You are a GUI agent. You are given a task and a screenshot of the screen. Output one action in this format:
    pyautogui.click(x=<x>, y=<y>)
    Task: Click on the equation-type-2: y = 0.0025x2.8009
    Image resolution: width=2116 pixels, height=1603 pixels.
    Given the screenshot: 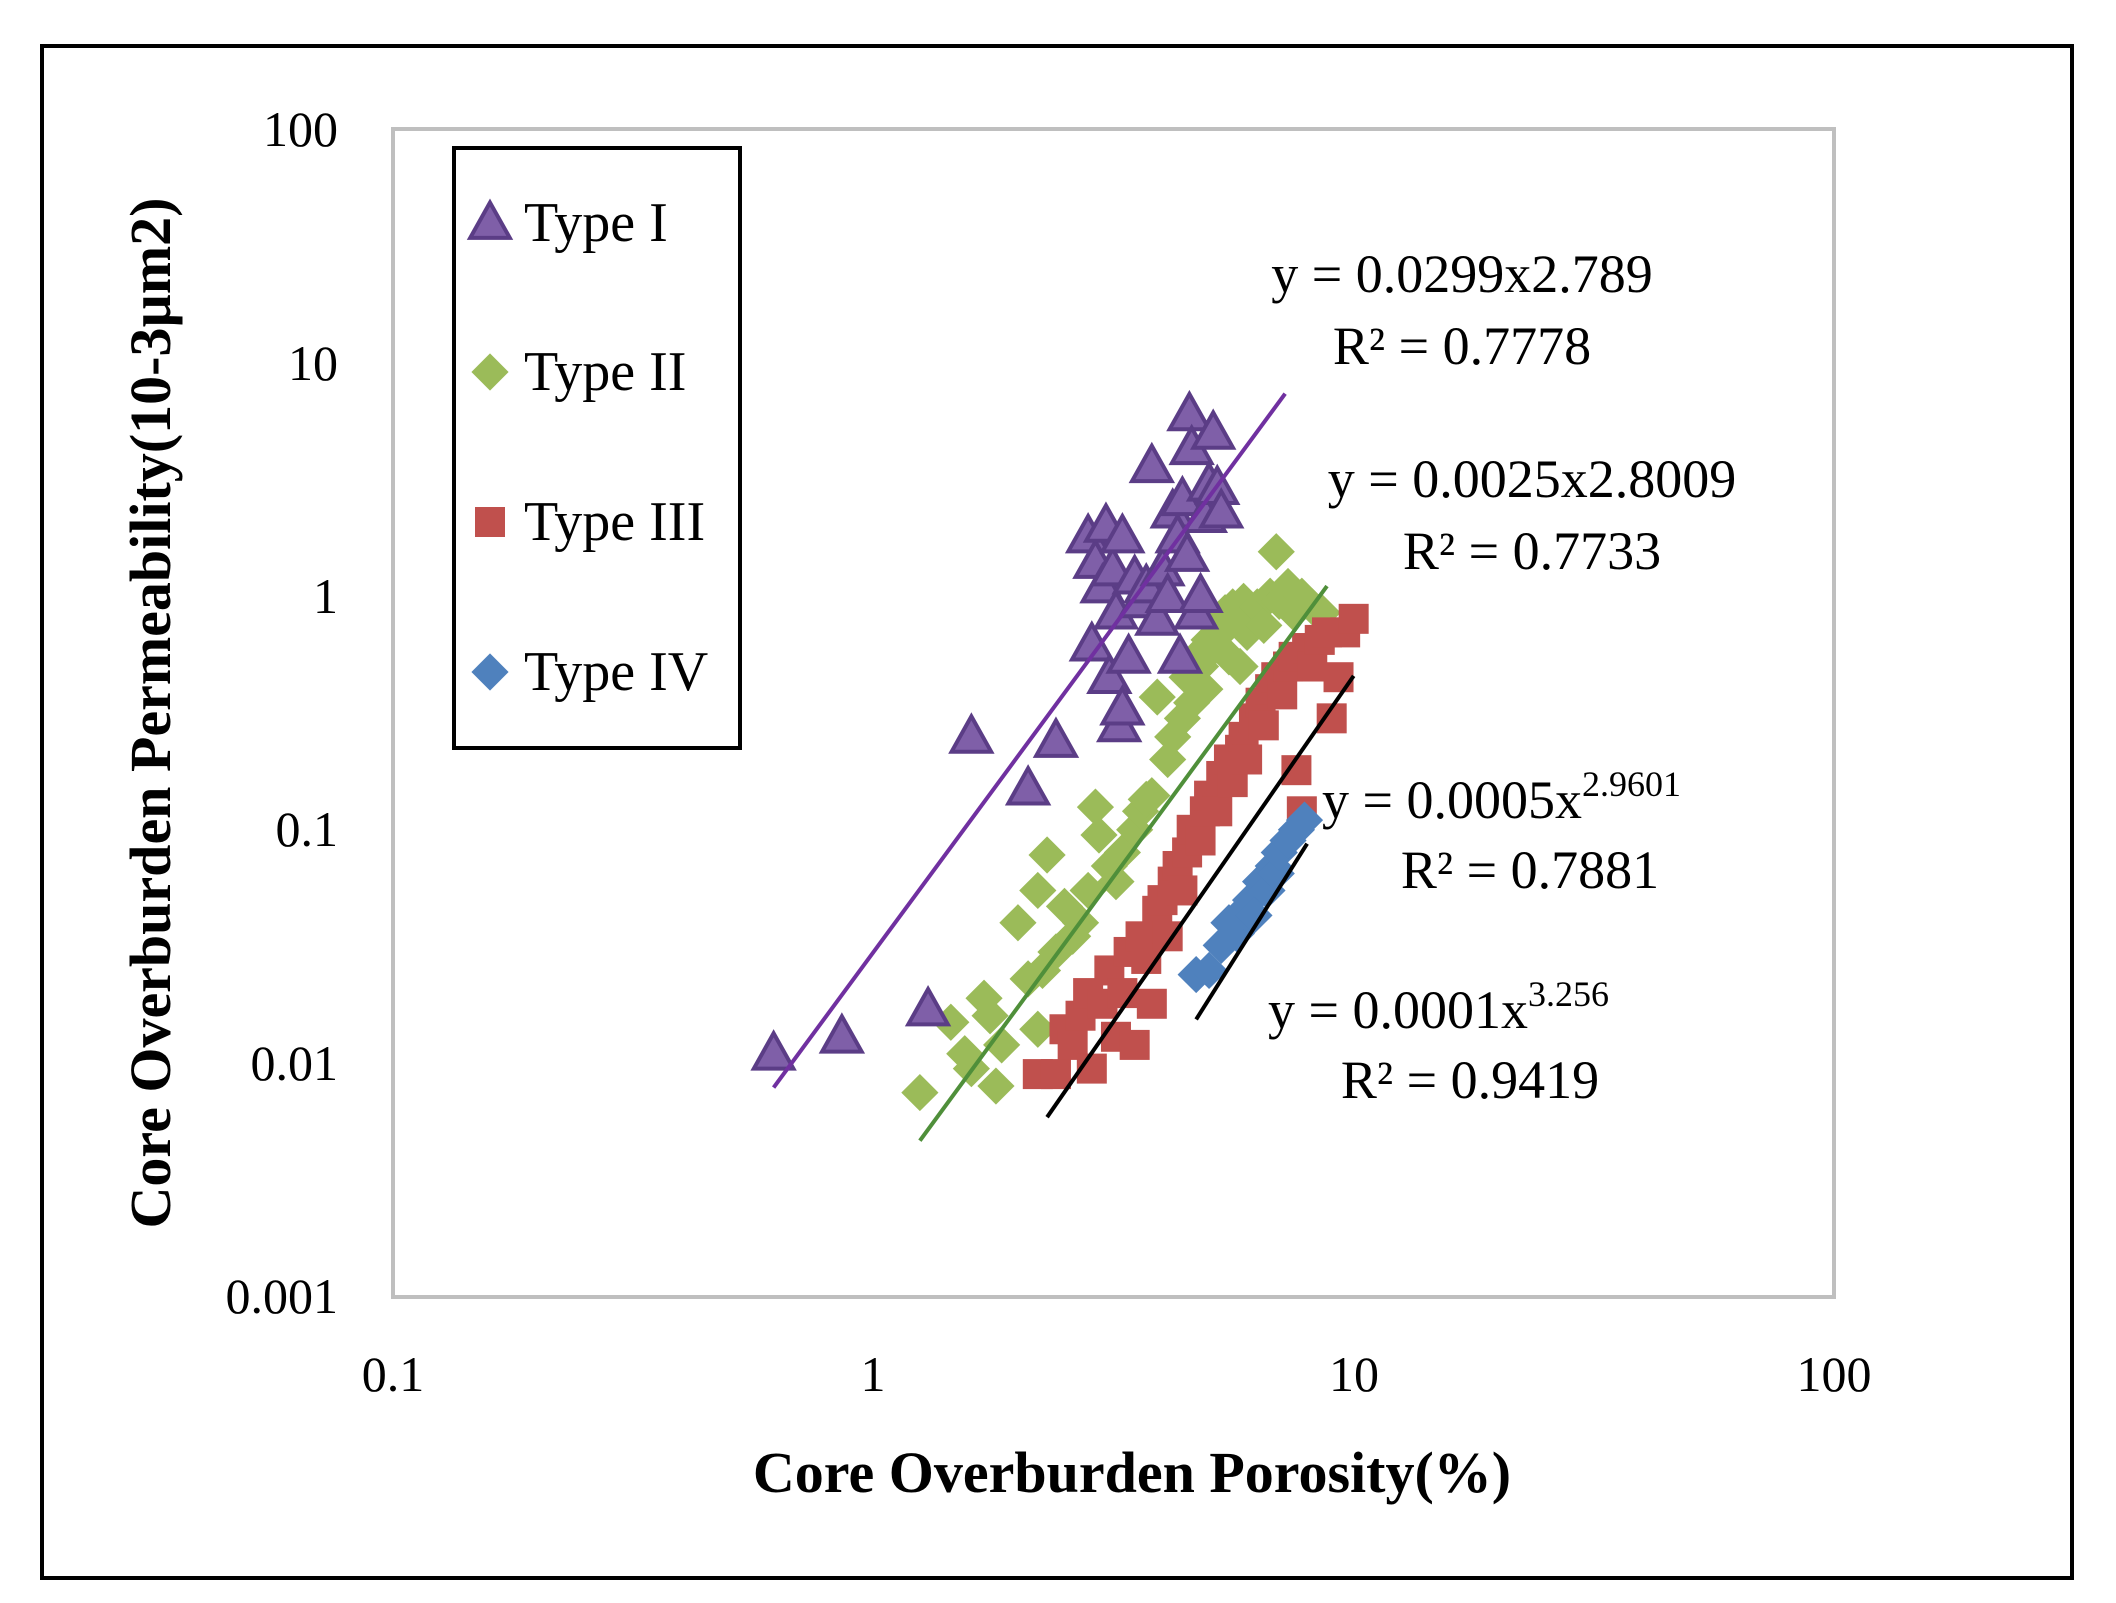 What is the action you would take?
    pyautogui.click(x=1532, y=479)
    